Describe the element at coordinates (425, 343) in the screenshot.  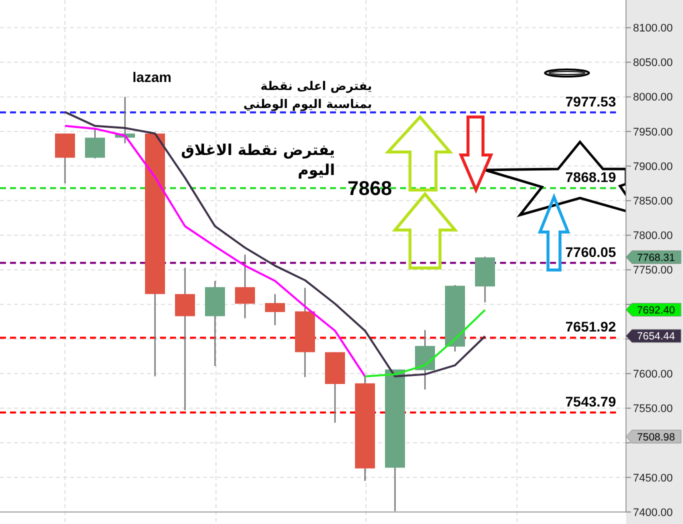
I see `line-series` at that location.